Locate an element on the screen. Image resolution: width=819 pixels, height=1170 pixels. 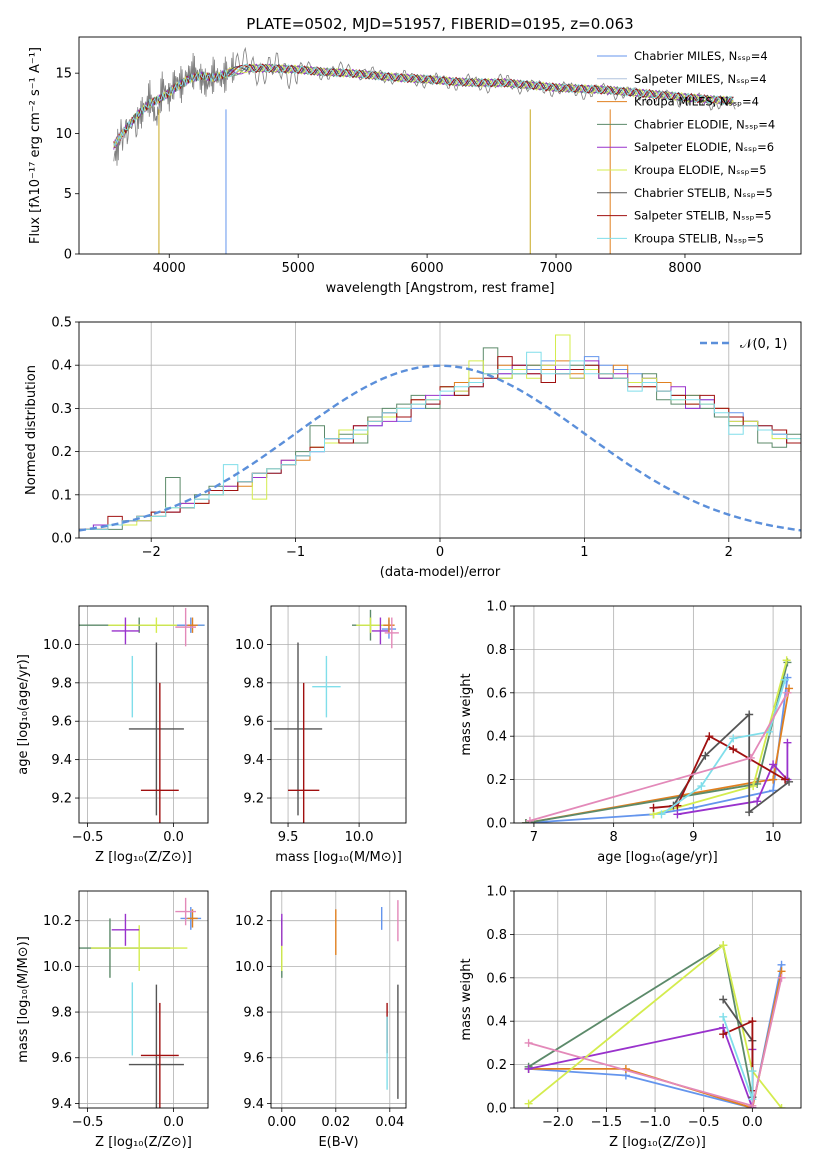
x-tick-label: 7 is located at coordinates (534, 837).